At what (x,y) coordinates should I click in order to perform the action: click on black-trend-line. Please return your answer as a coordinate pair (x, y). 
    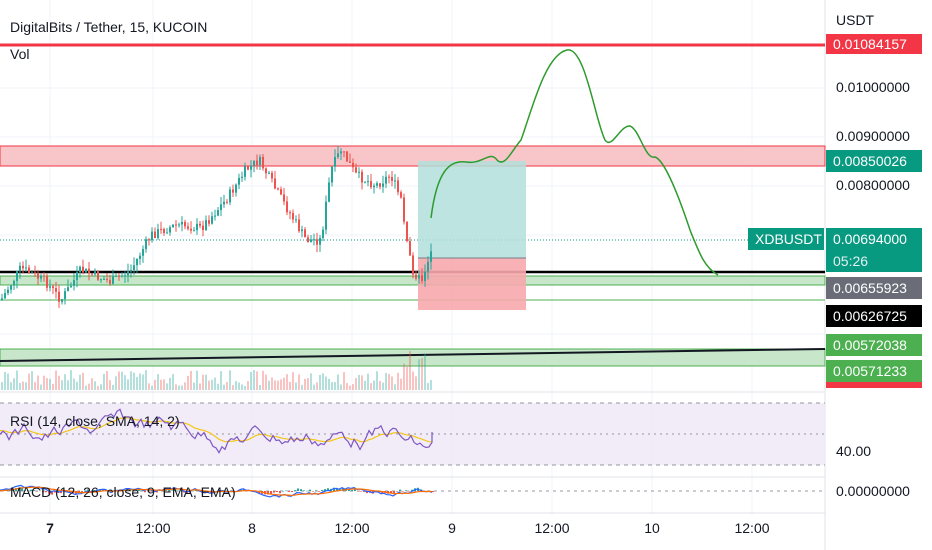
    Looking at the image, I should click on (413, 355).